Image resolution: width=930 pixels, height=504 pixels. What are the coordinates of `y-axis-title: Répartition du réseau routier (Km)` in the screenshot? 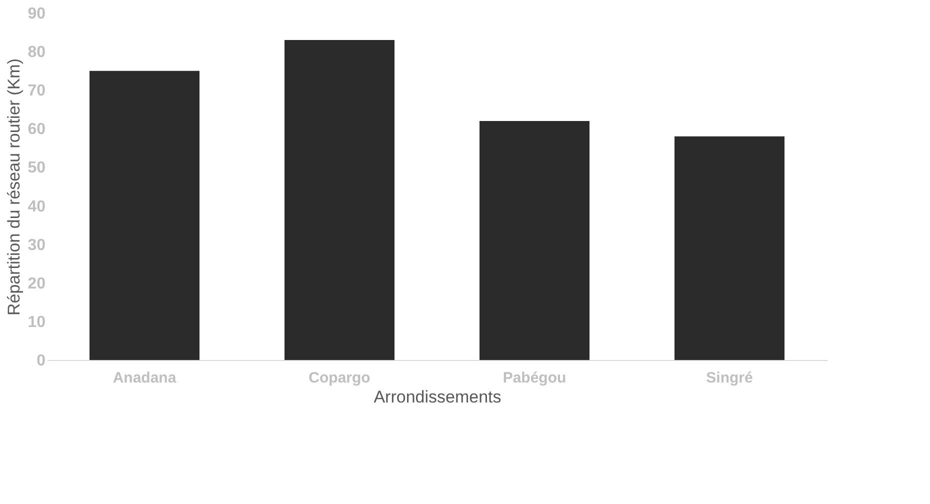 It's located at (14, 187).